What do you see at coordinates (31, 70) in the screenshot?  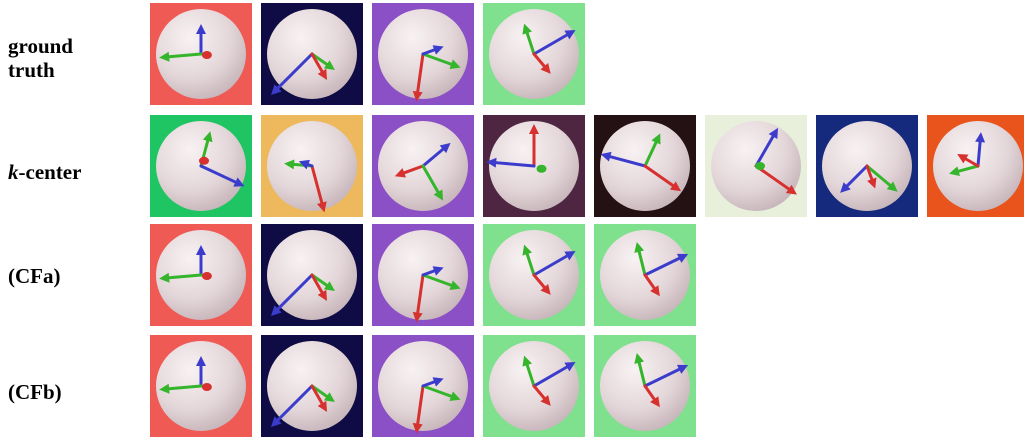 I see `row-label-line: truth` at bounding box center [31, 70].